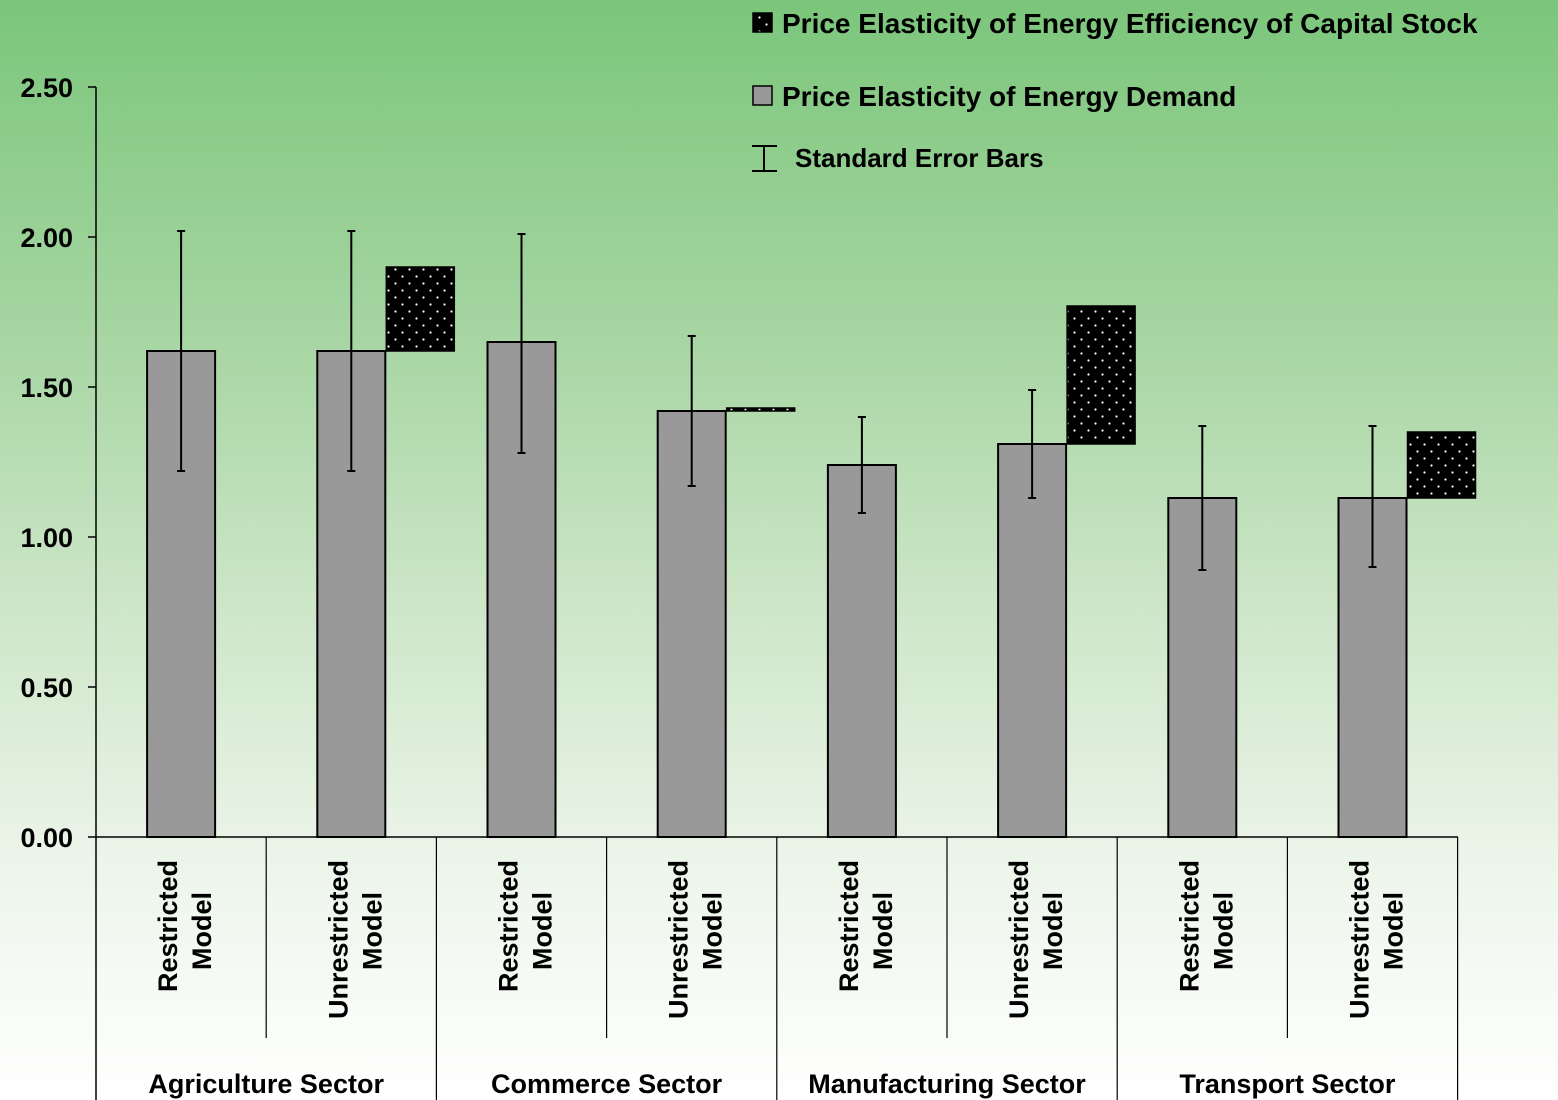 The width and height of the screenshot is (1558, 1100). I want to click on group-label: Agriculture Sector, so click(266, 1084).